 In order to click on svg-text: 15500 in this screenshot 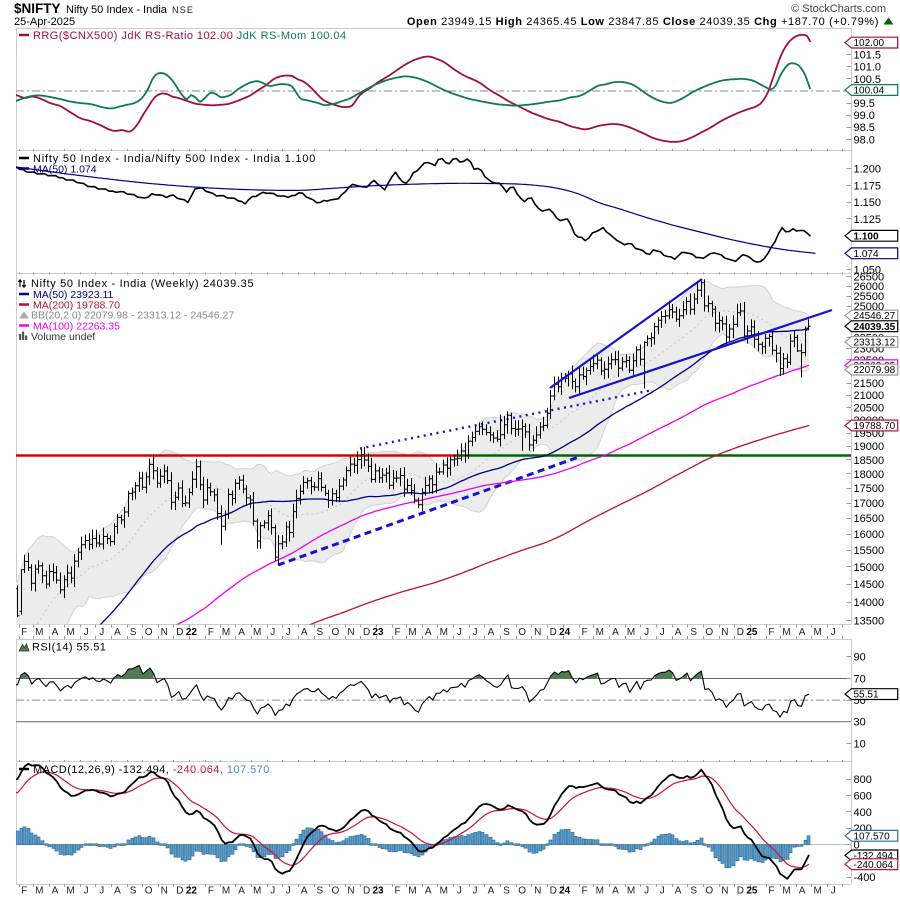, I will do `click(869, 551)`.